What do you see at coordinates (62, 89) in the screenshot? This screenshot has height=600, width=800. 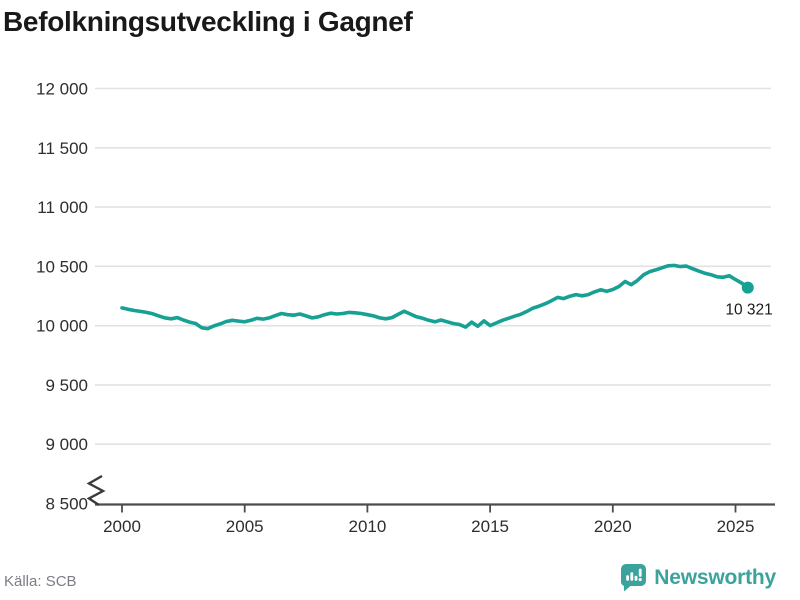 I see `y-axis-tick-label: 12 000` at bounding box center [62, 89].